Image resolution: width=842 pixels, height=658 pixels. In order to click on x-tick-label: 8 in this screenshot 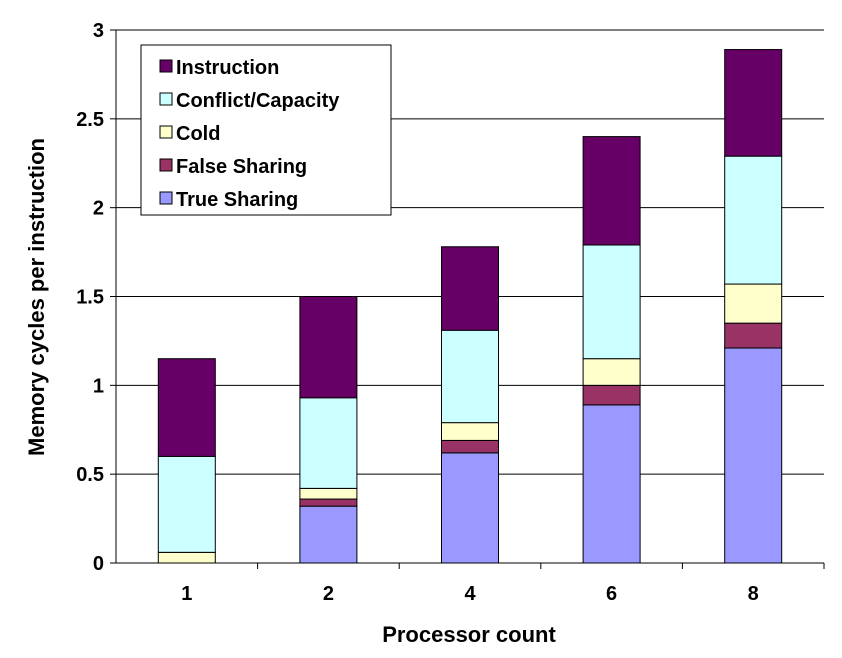, I will do `click(753, 594)`.